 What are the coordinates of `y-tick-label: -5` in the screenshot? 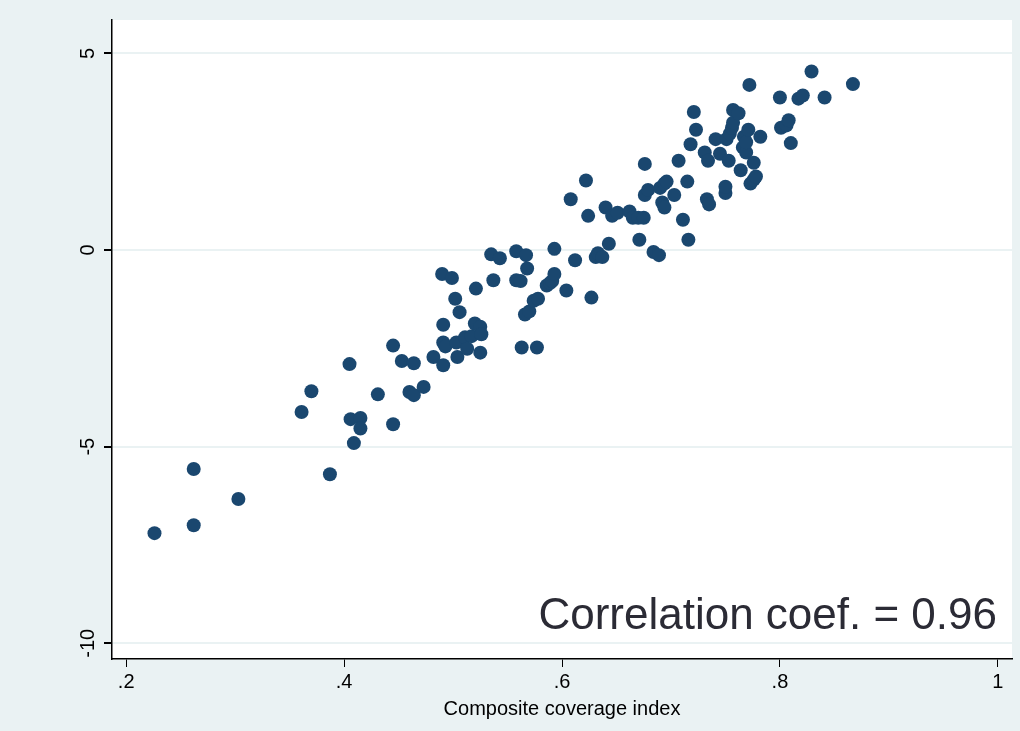 It's located at (86, 446).